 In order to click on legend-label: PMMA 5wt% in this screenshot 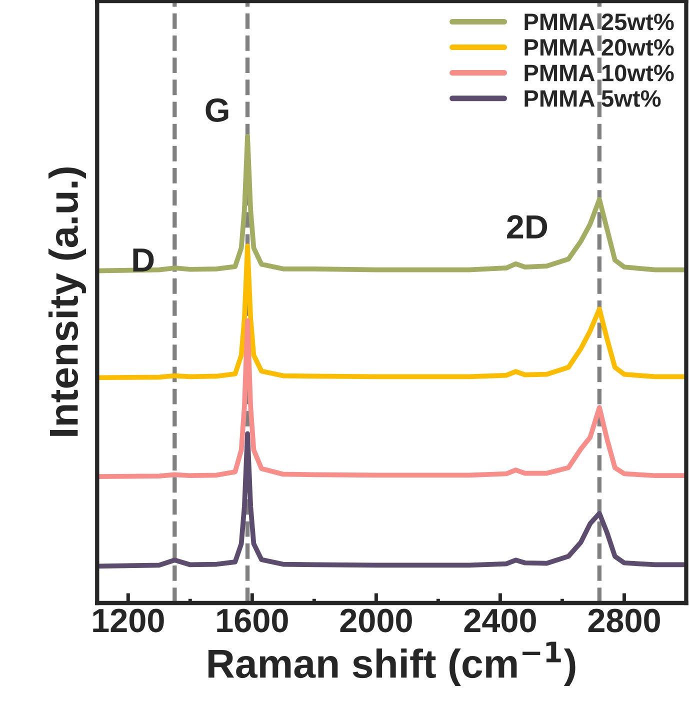, I will do `click(592, 98)`.